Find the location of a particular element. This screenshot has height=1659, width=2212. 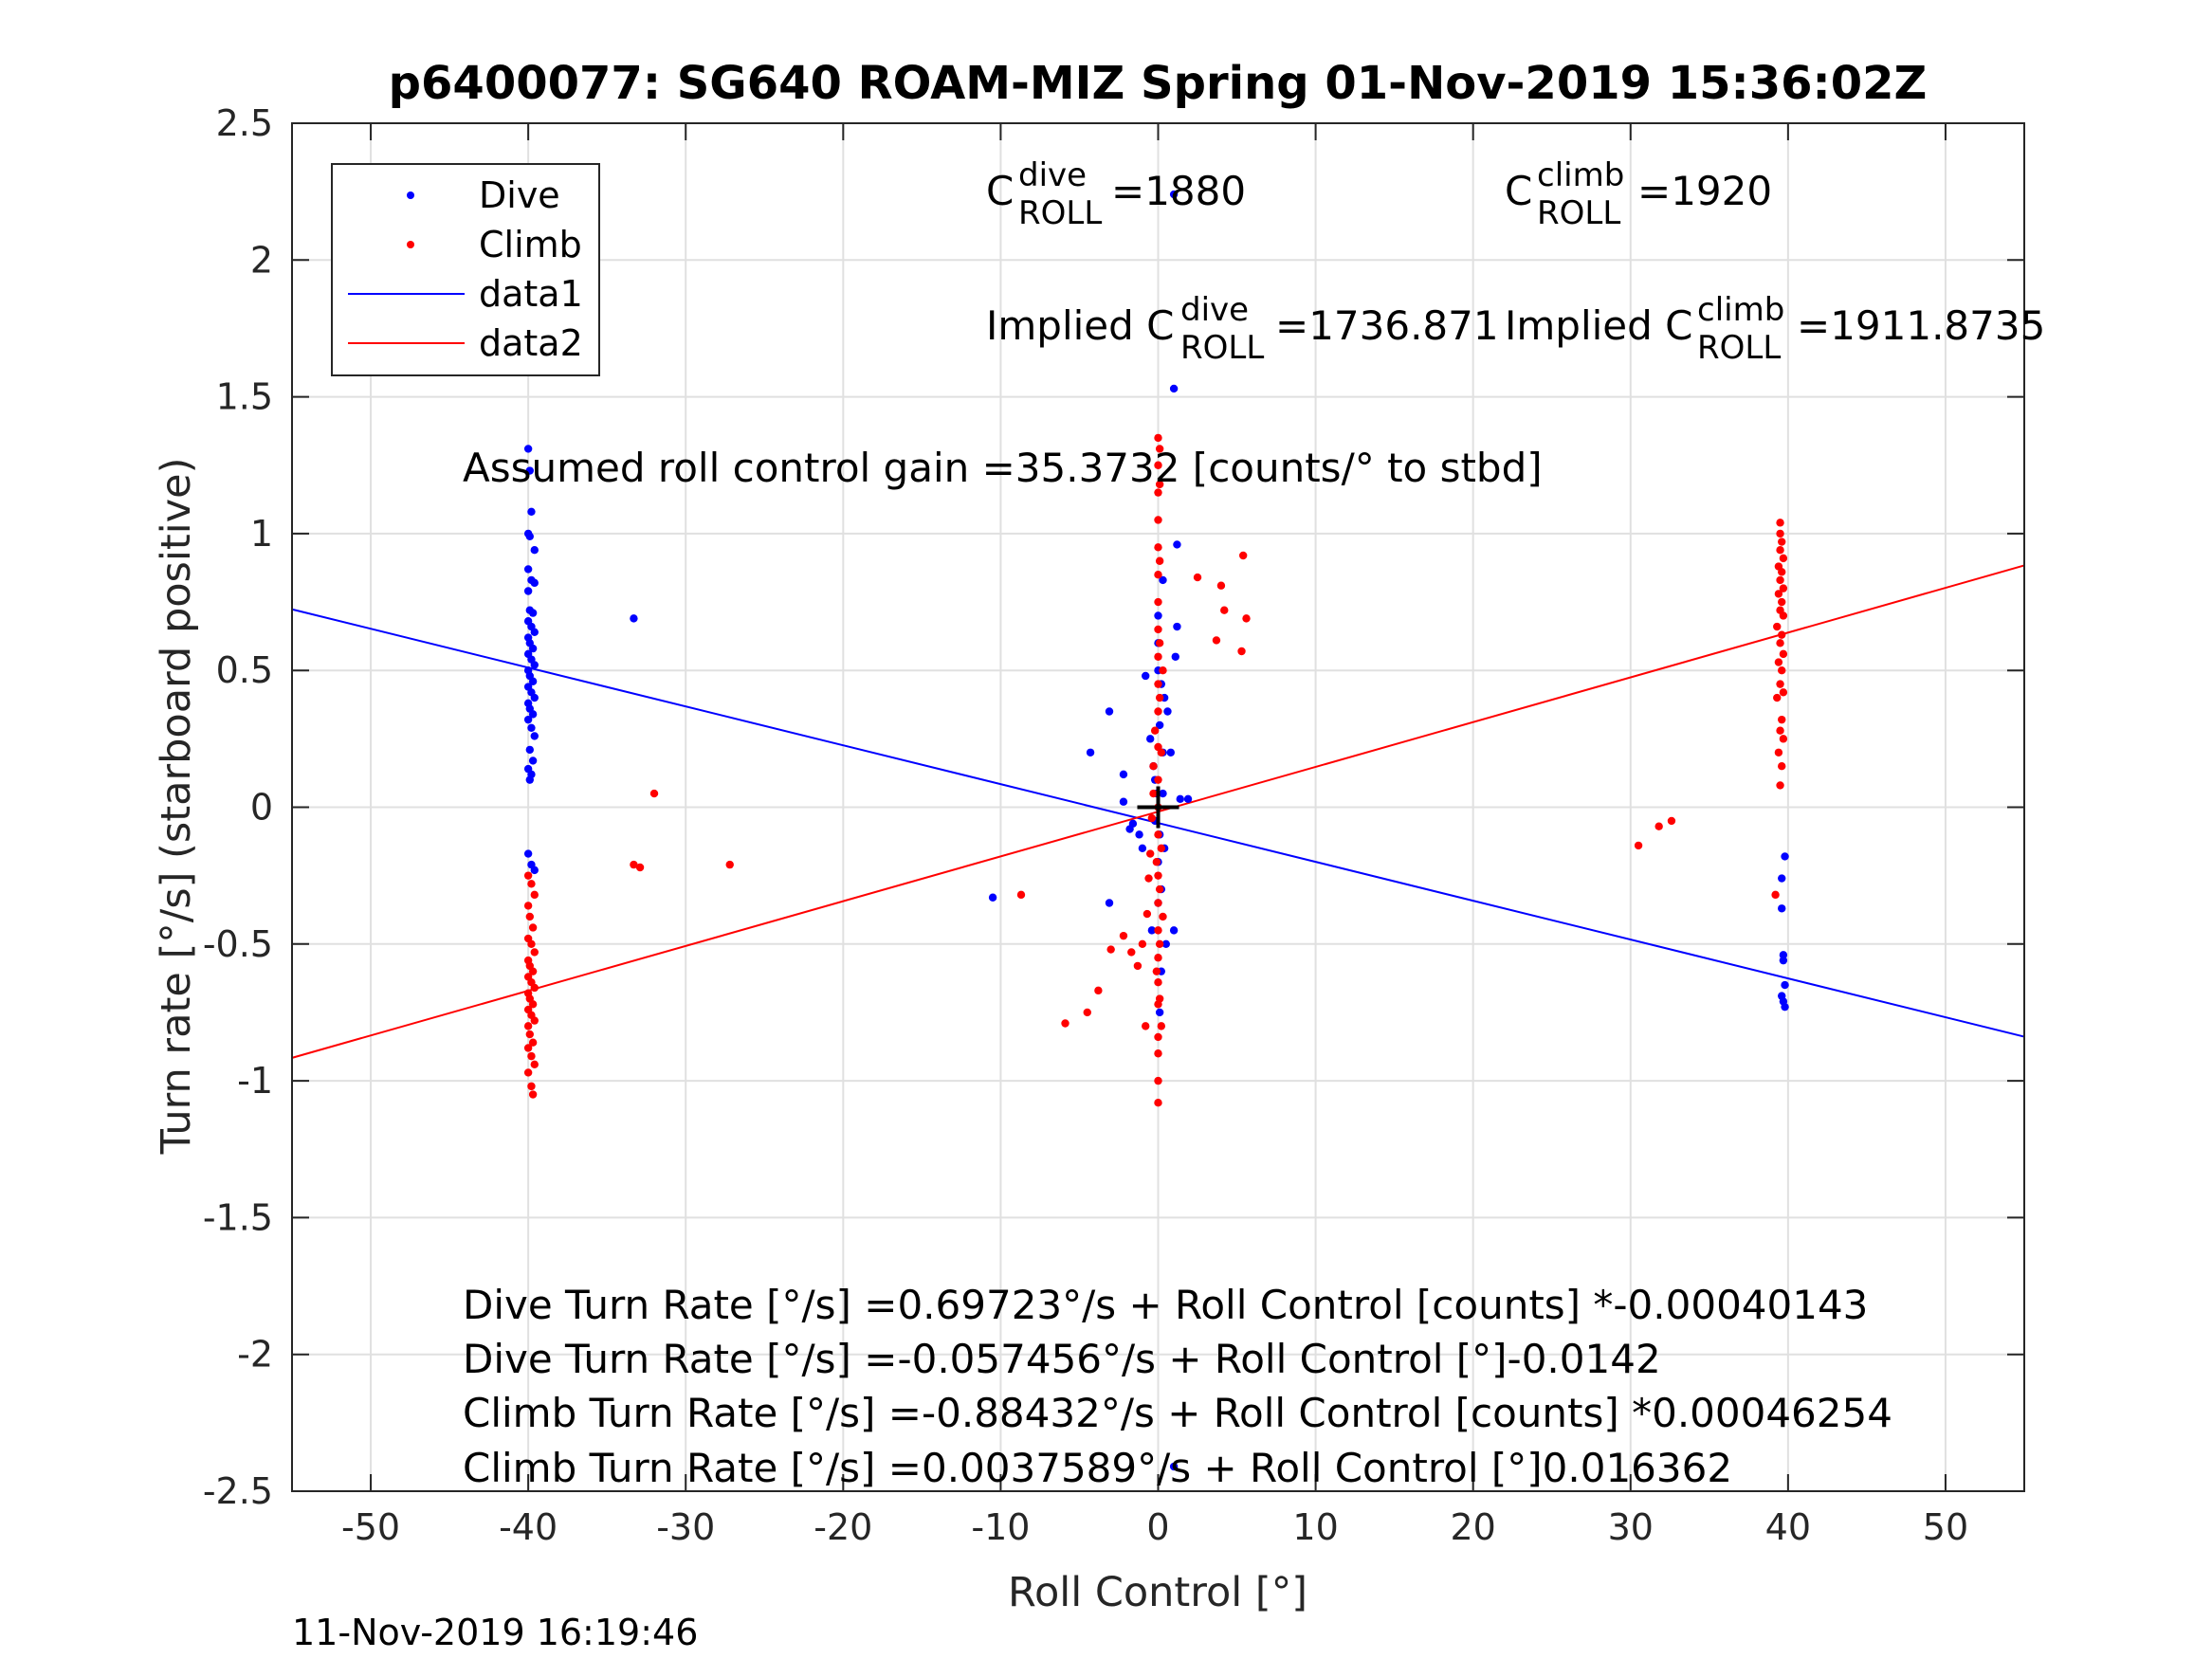

legend-data2-label: data2 is located at coordinates (531, 343).